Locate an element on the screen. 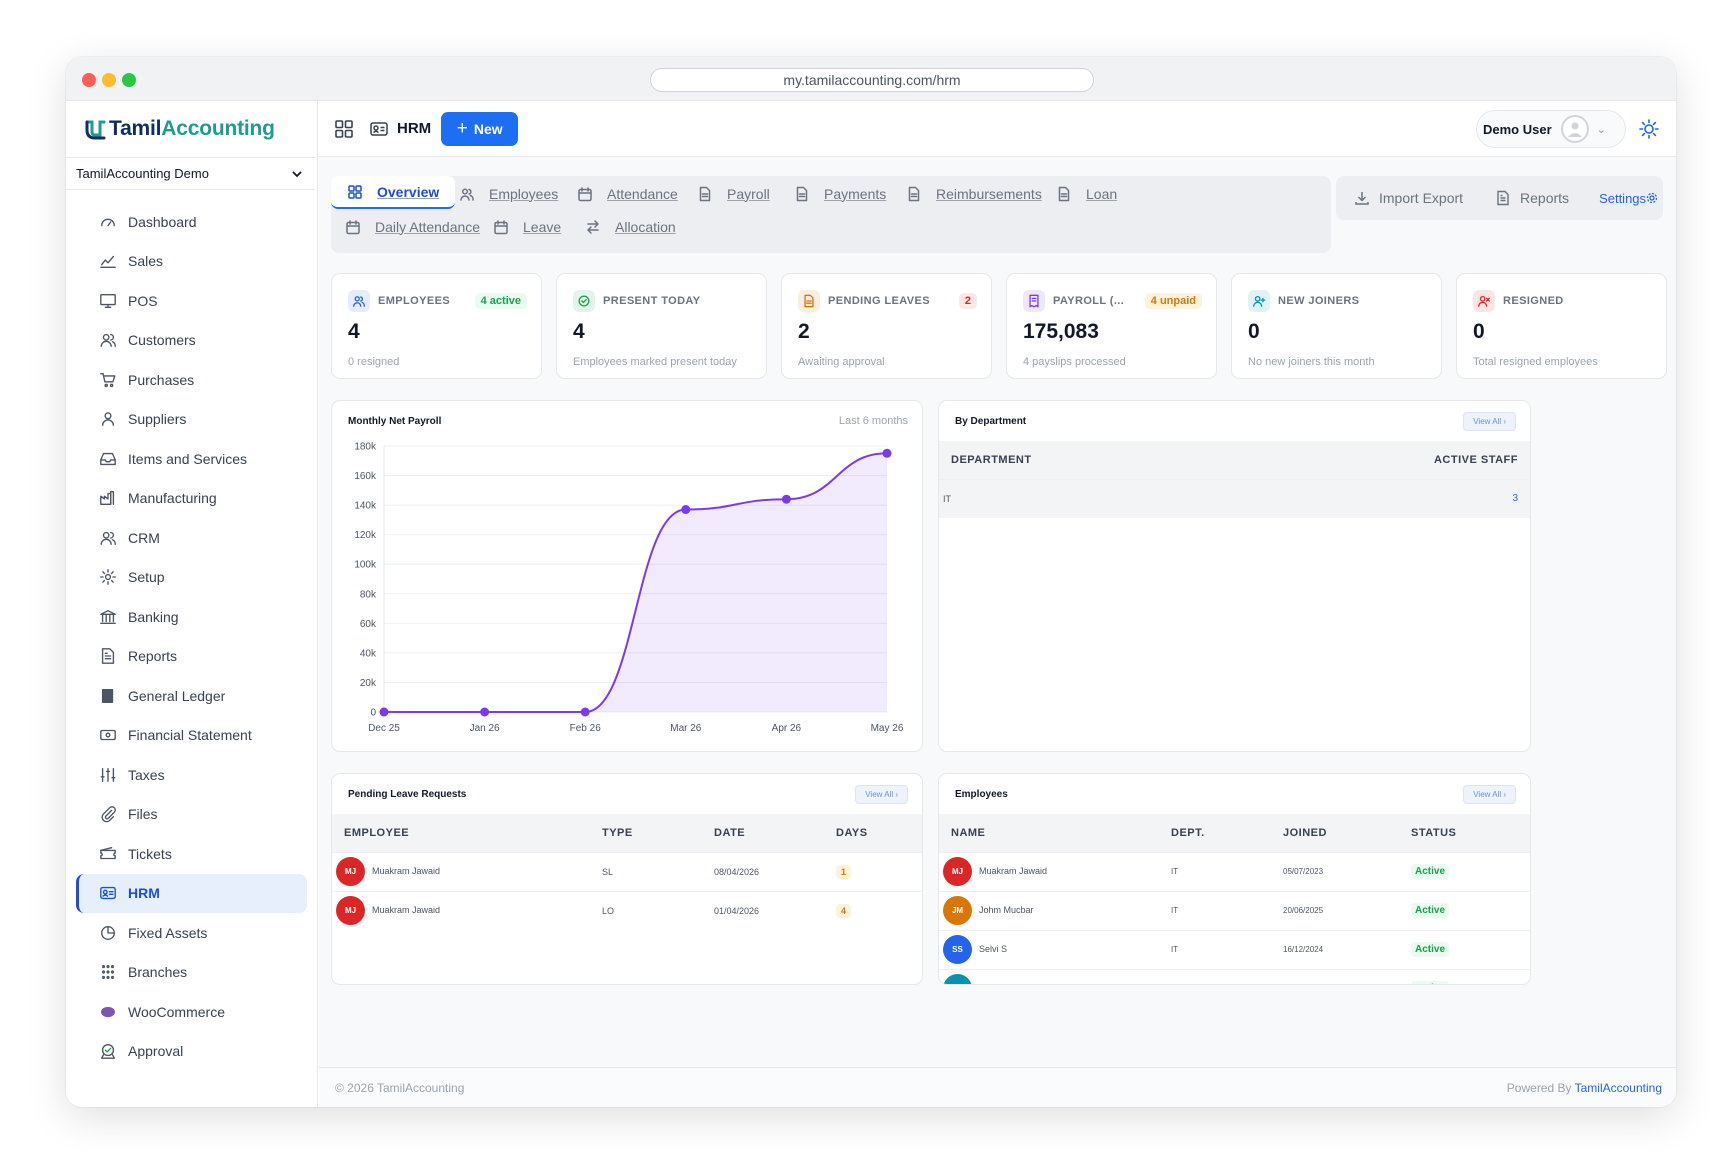 The height and width of the screenshot is (1174, 1732). brand-logo: TamilAccounting is located at coordinates (191, 129).